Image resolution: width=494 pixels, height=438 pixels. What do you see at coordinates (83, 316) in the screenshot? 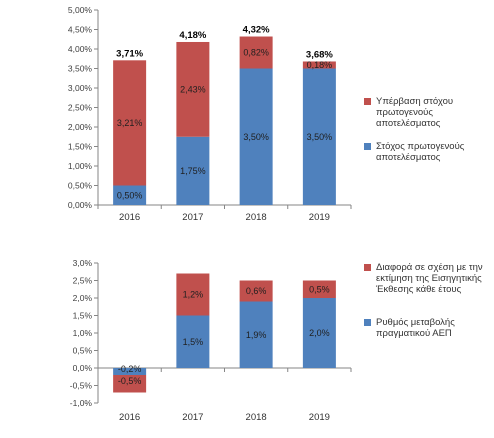
I see `y-tick-label: 1,5%` at bounding box center [83, 316].